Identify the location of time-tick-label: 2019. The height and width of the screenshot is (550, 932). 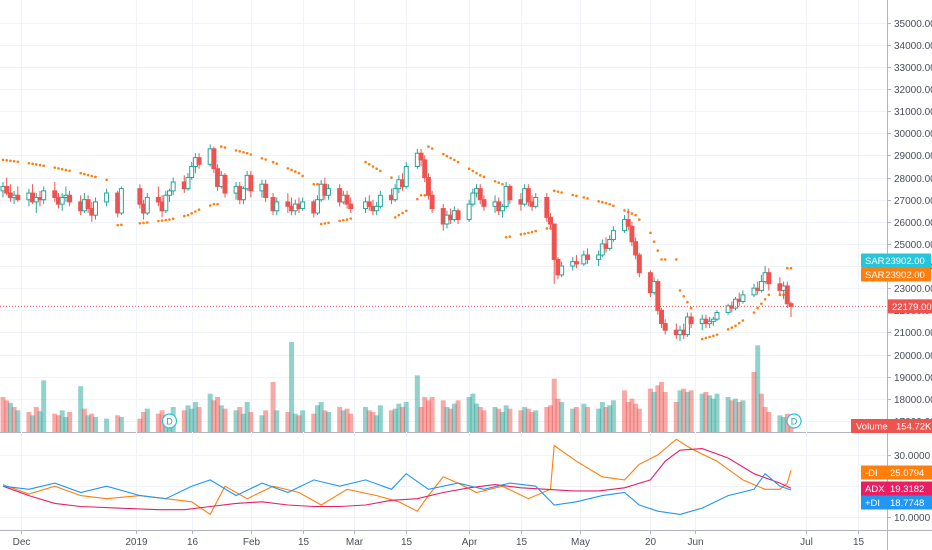
(136, 542).